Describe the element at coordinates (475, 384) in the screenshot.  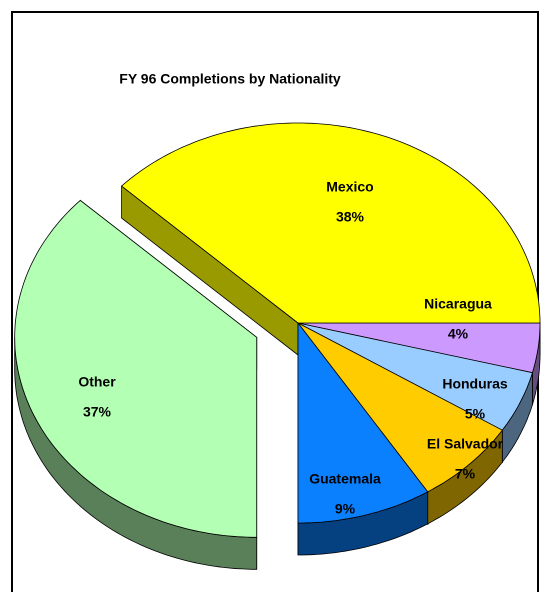
I see `slice-label: Honduras` at that location.